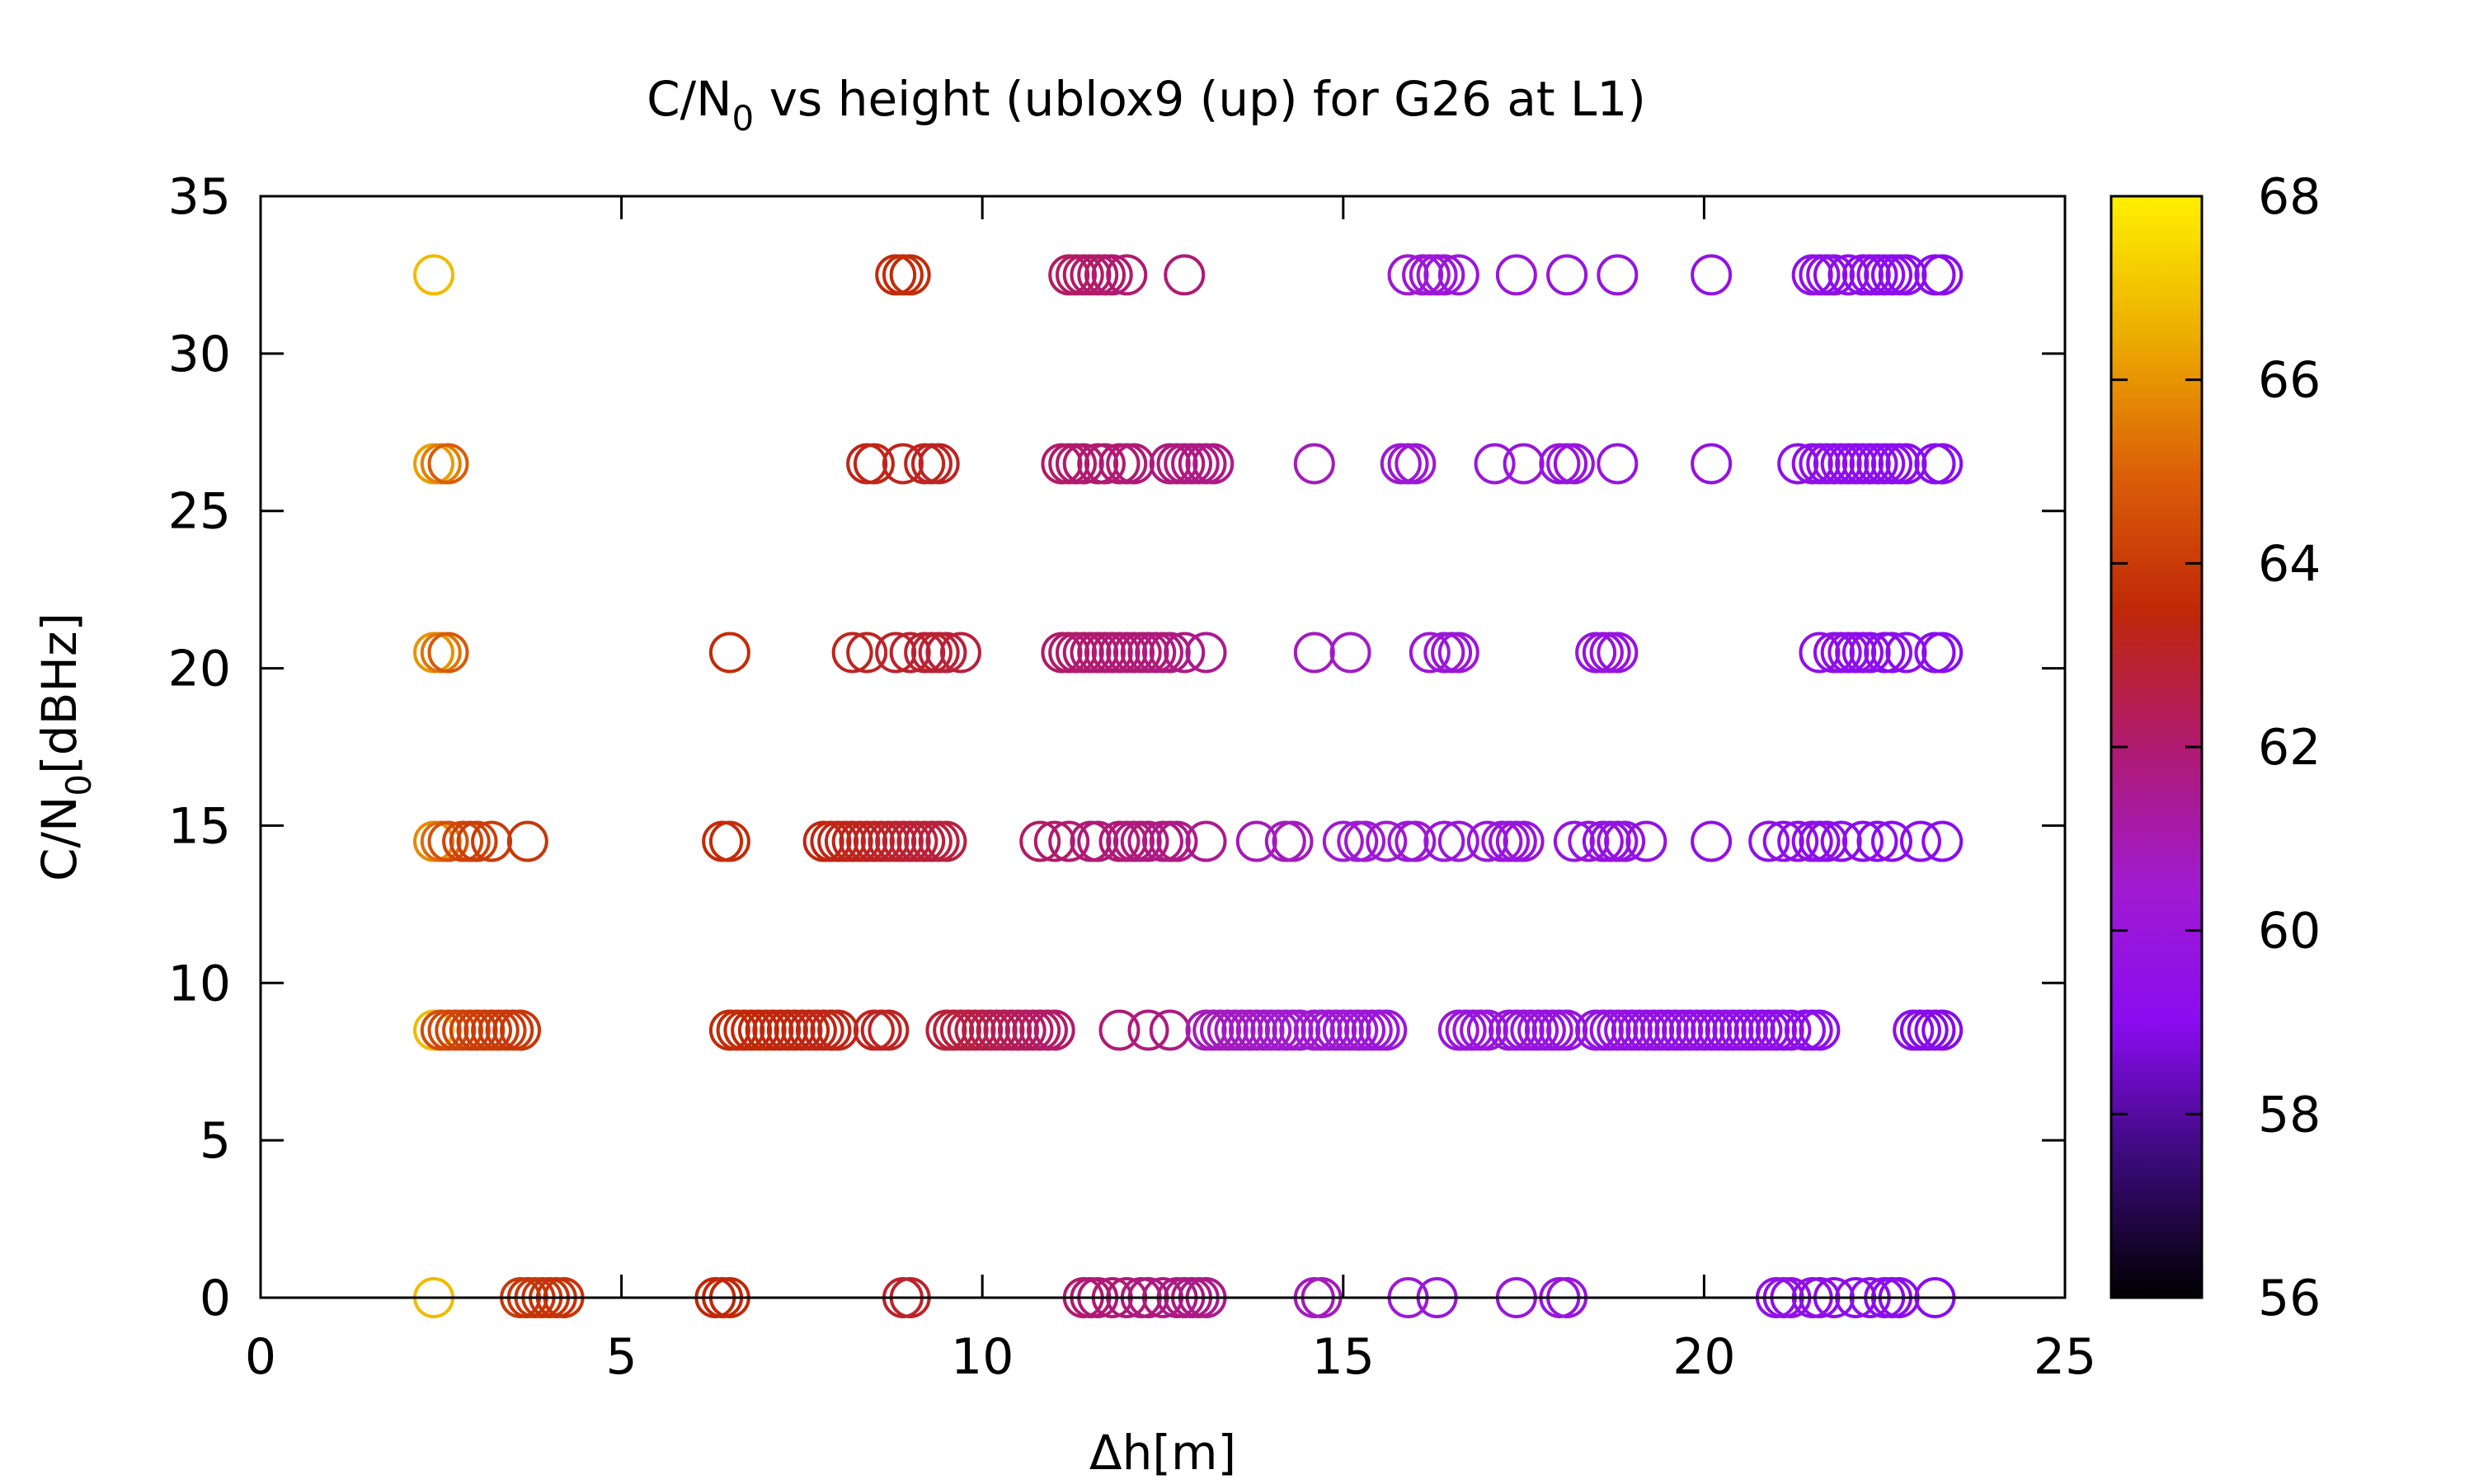 The width and height of the screenshot is (2474, 1484). Describe the element at coordinates (2289, 932) in the screenshot. I see `colorbar-tick-label: 60` at that location.